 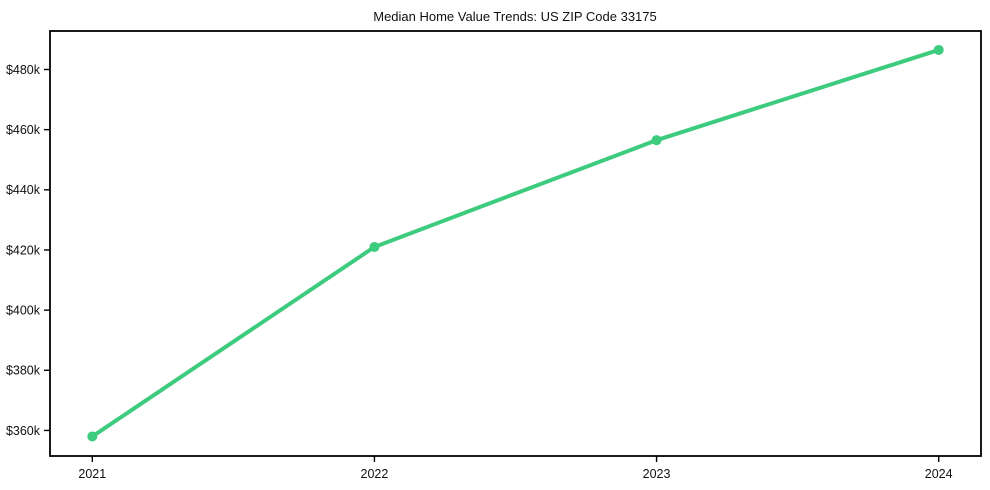 I want to click on x-tick-label: 2022, so click(x=375, y=474).